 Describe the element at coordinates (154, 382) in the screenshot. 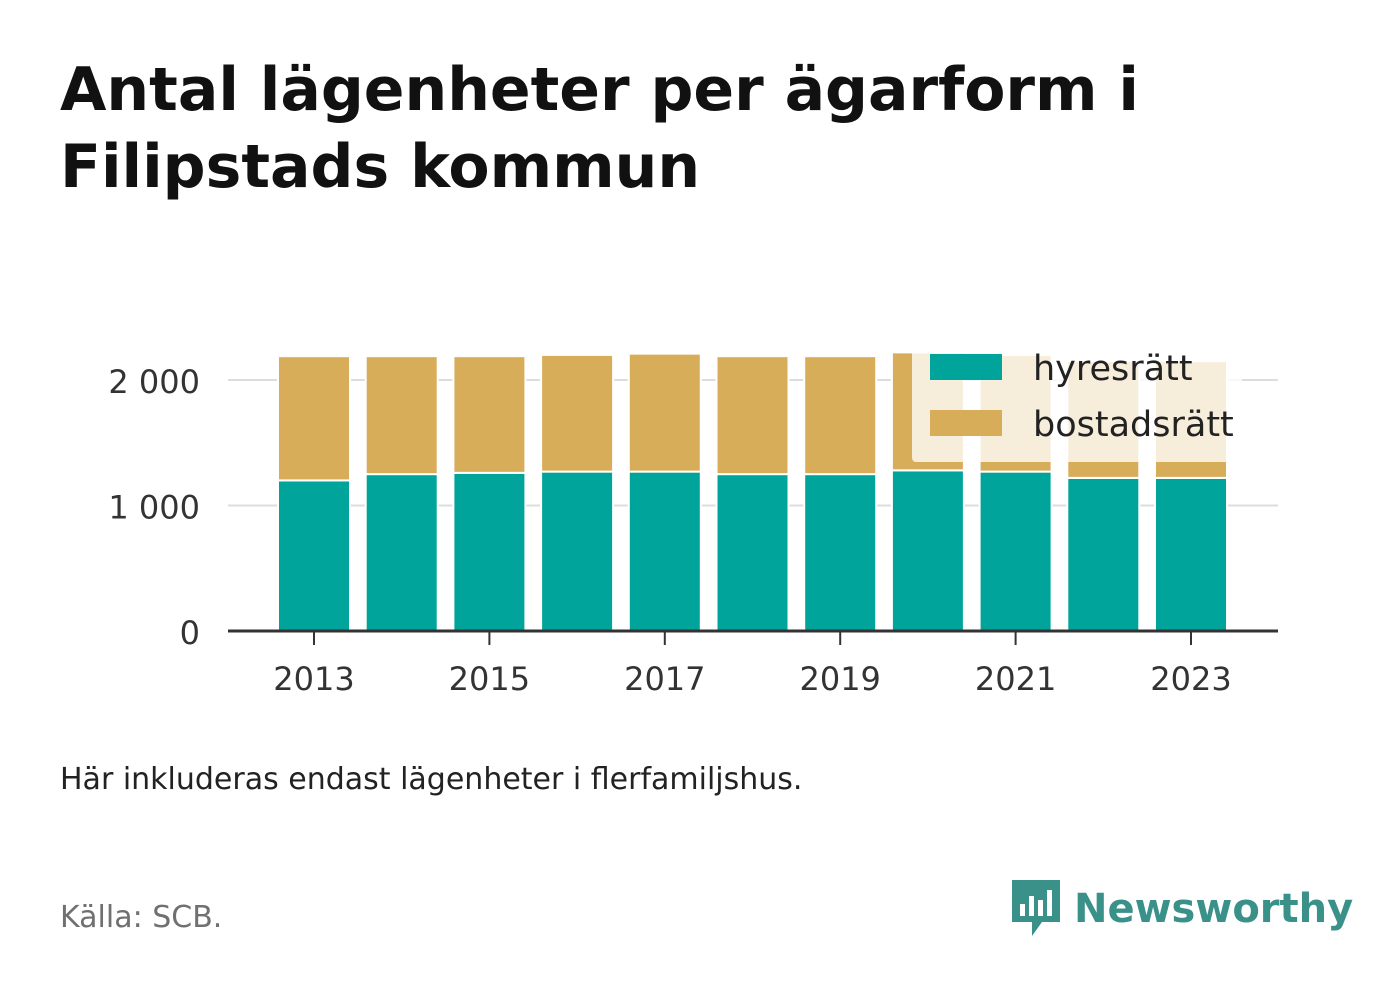

I see `y-tick-label: 2 000` at that location.